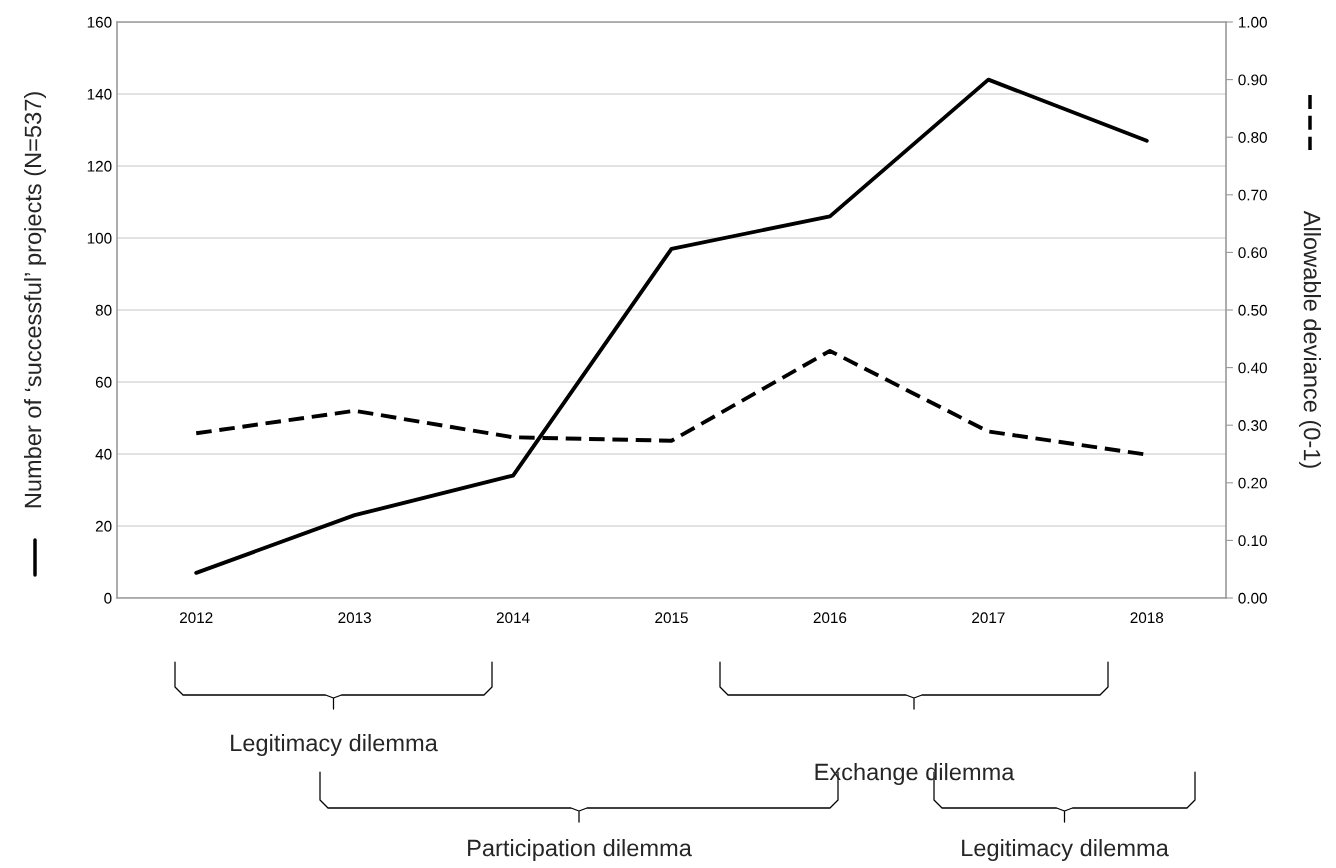  What do you see at coordinates (103, 310) in the screenshot?
I see `y-tick-label: 80` at bounding box center [103, 310].